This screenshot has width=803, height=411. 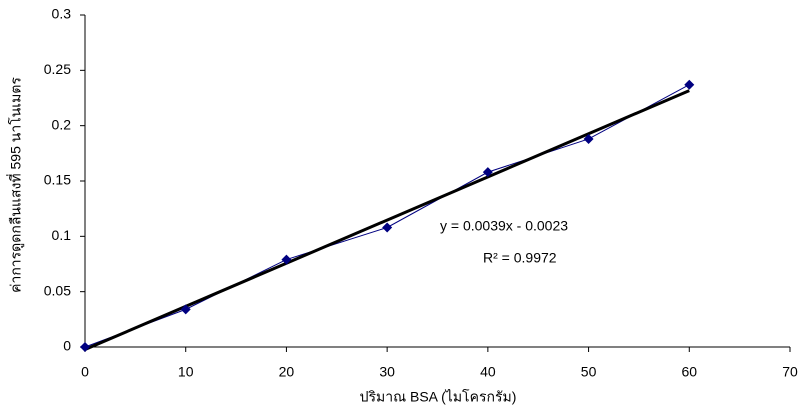 What do you see at coordinates (57, 180) in the screenshot?
I see `y-tick-label: 0.15` at bounding box center [57, 180].